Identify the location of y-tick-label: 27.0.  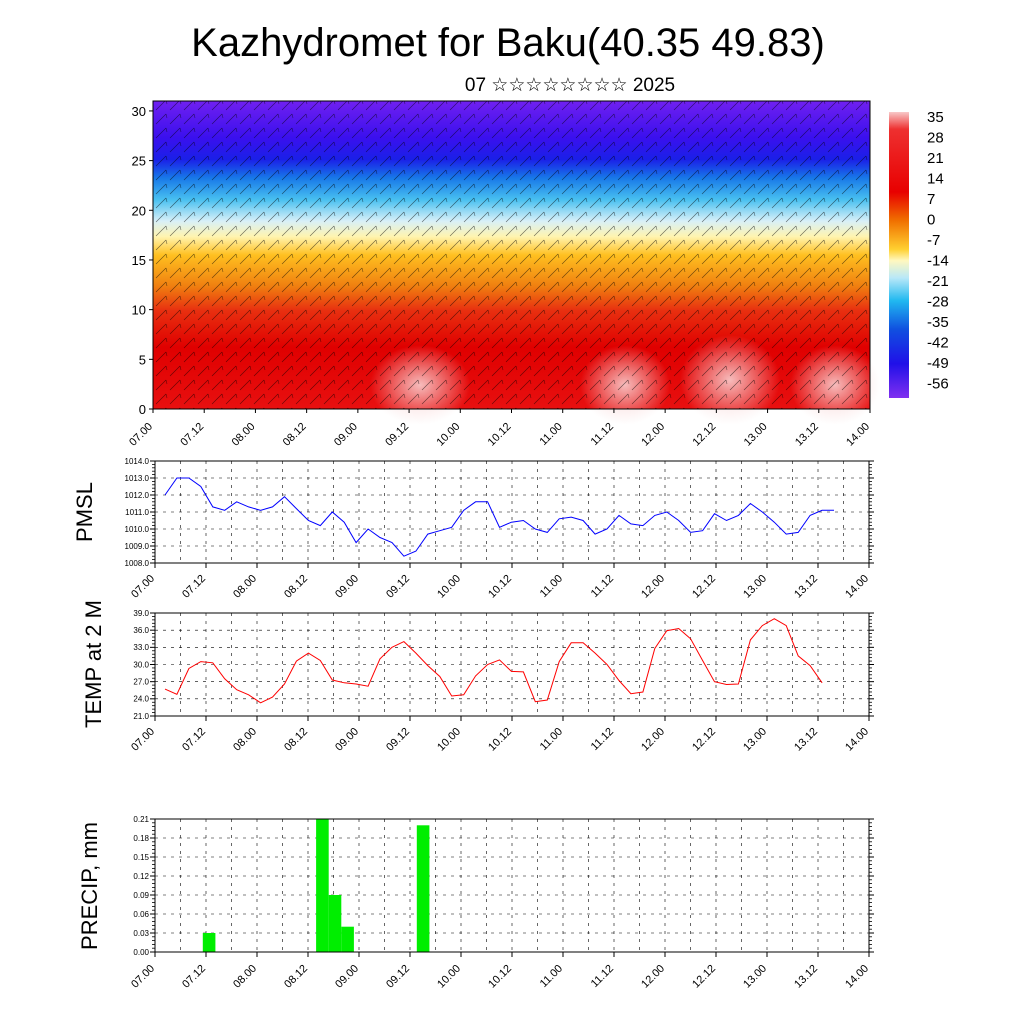
(141, 681).